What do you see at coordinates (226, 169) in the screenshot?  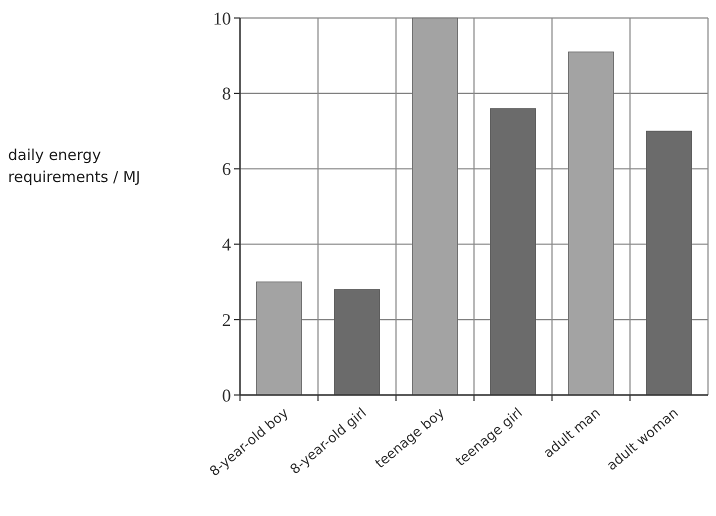 I see `y-tick-label: 6` at bounding box center [226, 169].